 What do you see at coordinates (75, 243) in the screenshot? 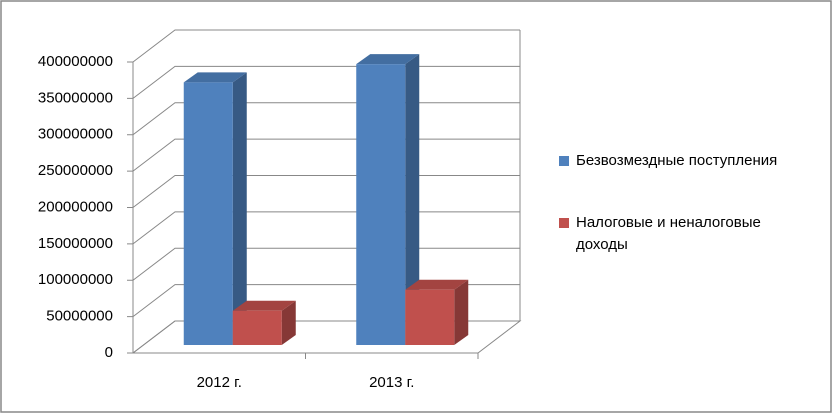
I see `y-tick-label: 150000000` at bounding box center [75, 243].